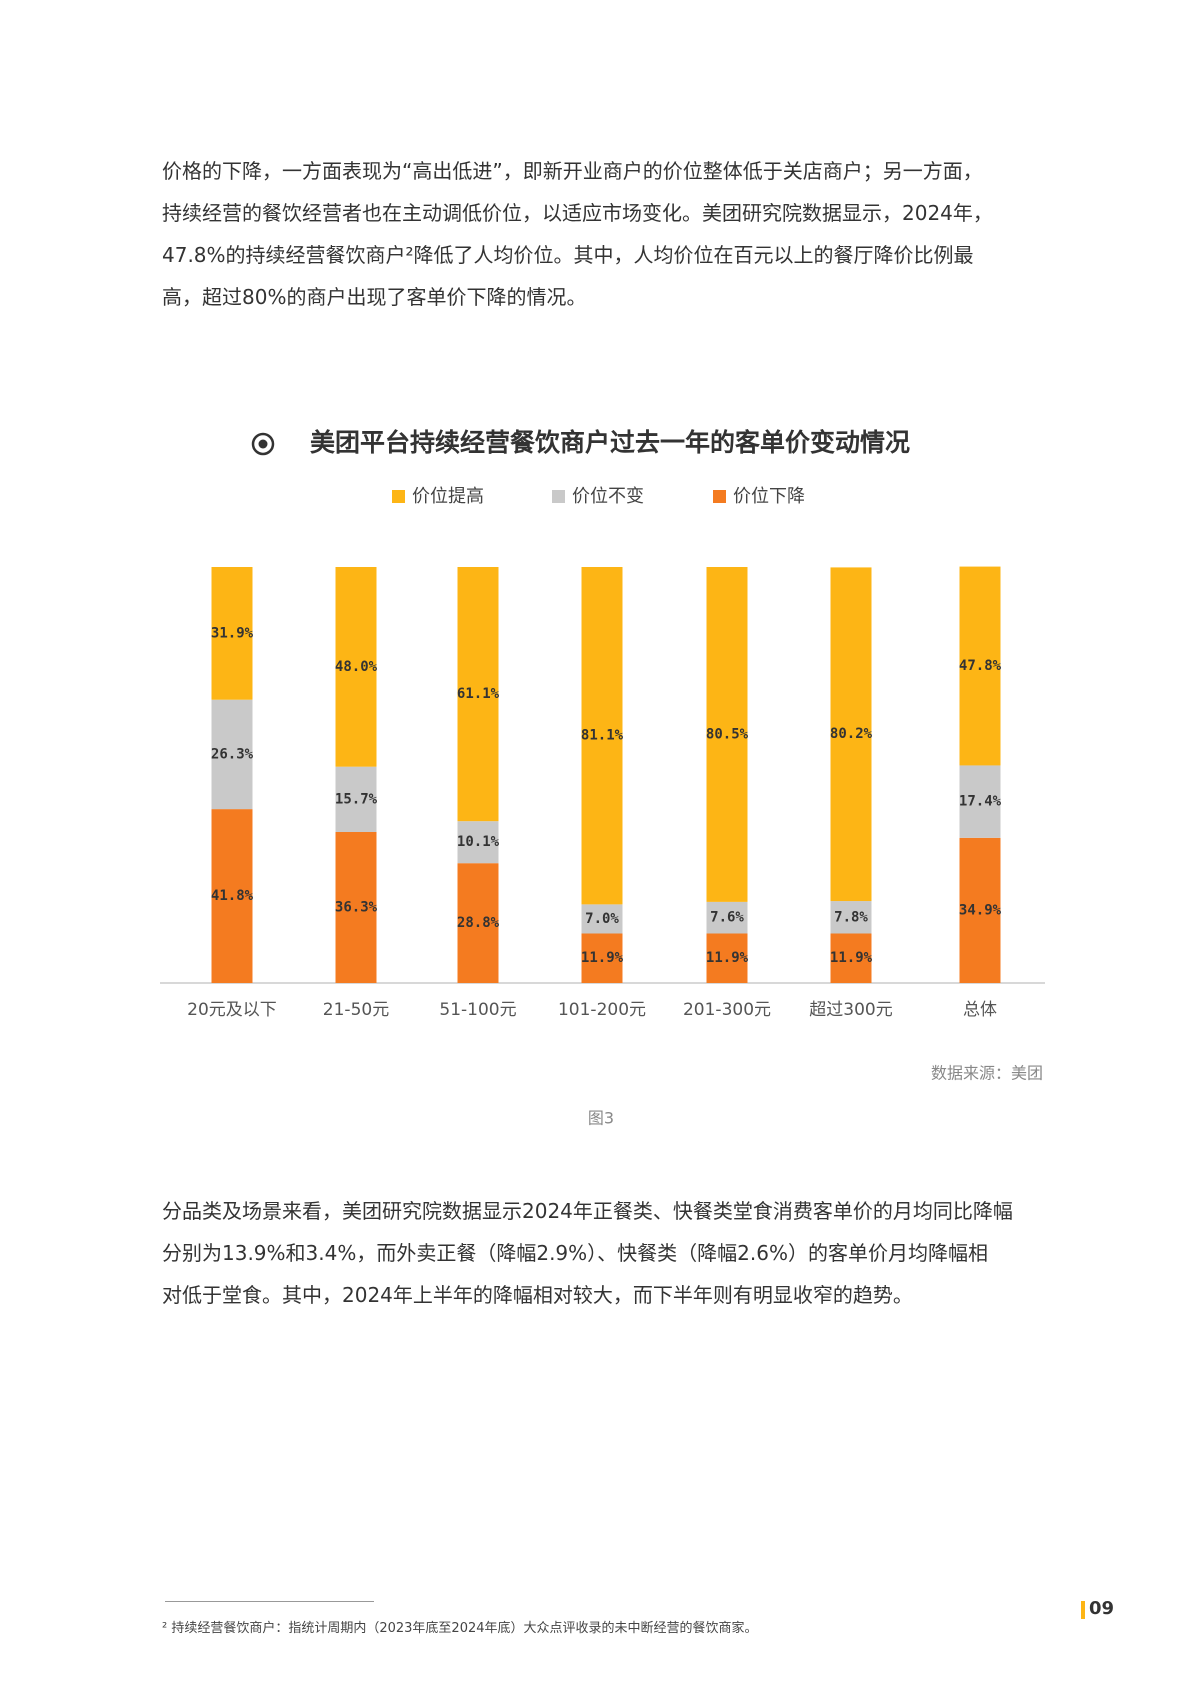 The image size is (1200, 1689). I want to click on x-tick-label: 201-300元, so click(727, 1010).